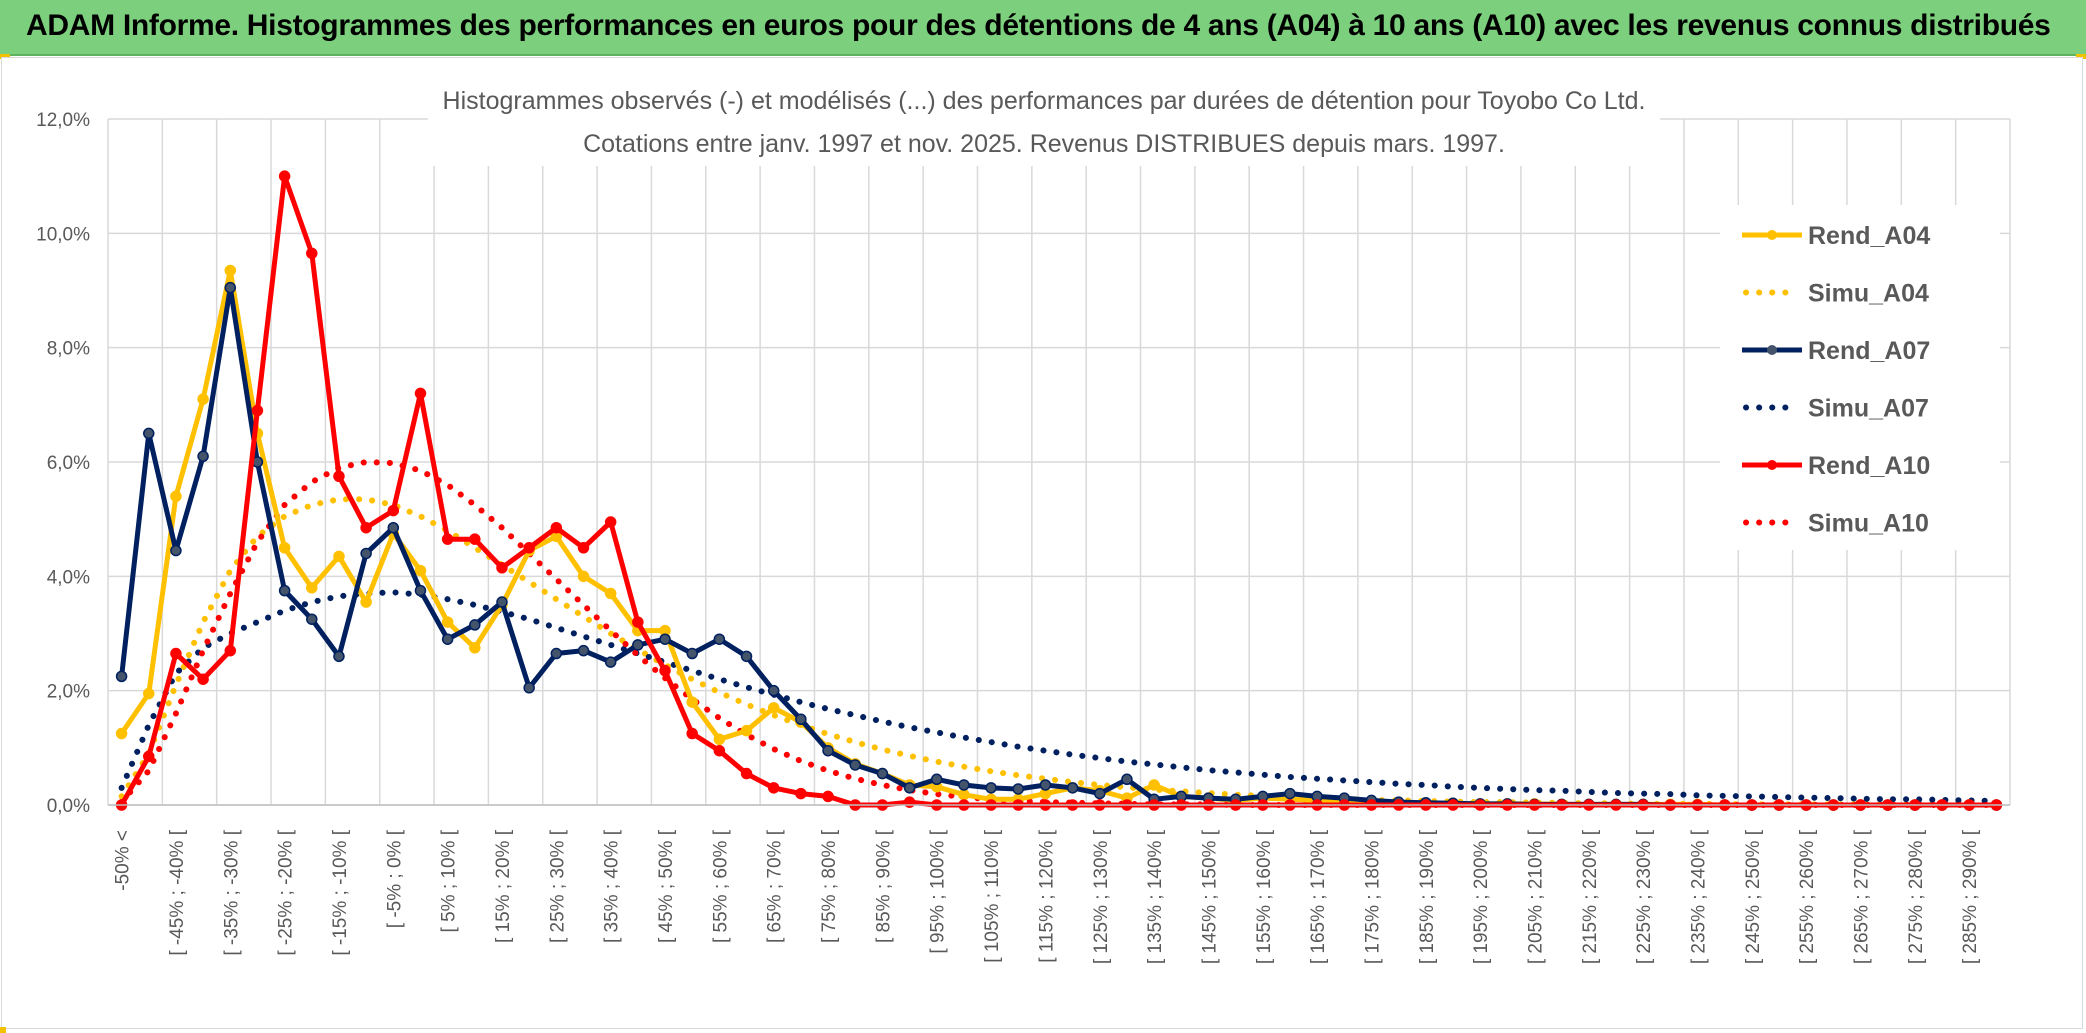 This screenshot has width=2086, height=1033. What do you see at coordinates (231, 892) in the screenshot?
I see `x-tick-label: [ -35% ; -30% [` at bounding box center [231, 892].